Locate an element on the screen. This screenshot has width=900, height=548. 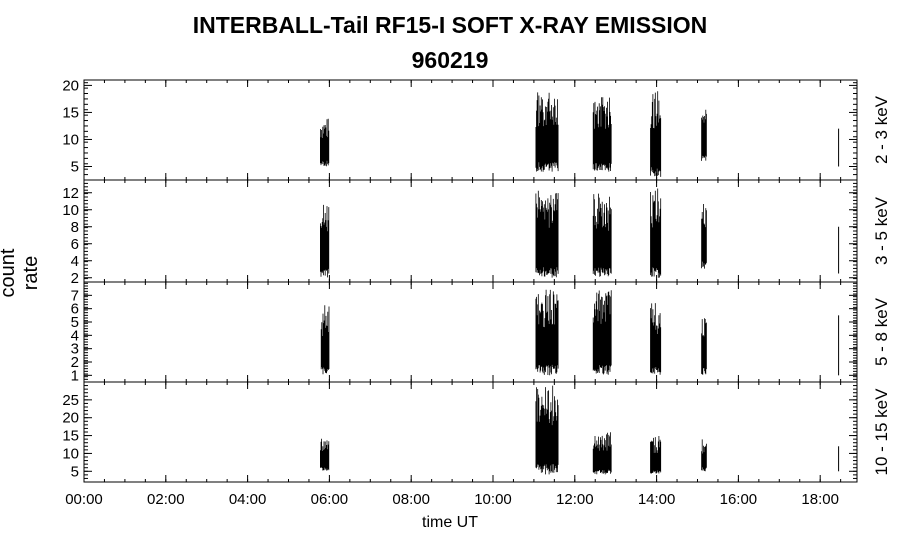
x-tick-label: 02:00 is located at coordinates (166, 499).